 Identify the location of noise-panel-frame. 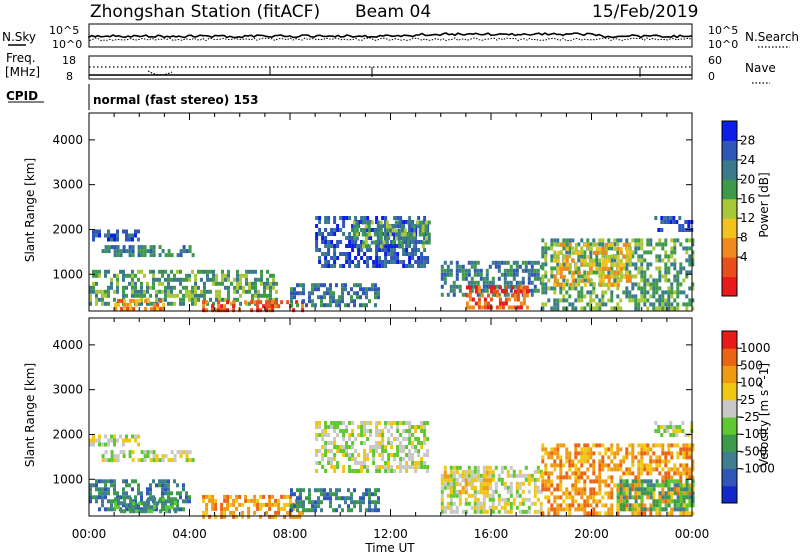
(390, 35).